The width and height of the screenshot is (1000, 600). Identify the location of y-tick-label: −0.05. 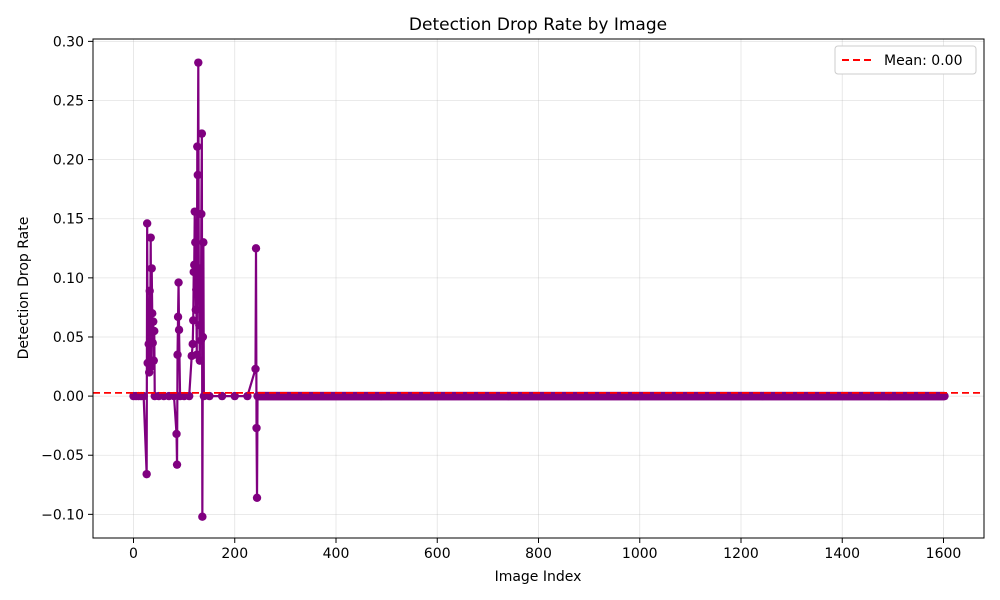
(62, 456).